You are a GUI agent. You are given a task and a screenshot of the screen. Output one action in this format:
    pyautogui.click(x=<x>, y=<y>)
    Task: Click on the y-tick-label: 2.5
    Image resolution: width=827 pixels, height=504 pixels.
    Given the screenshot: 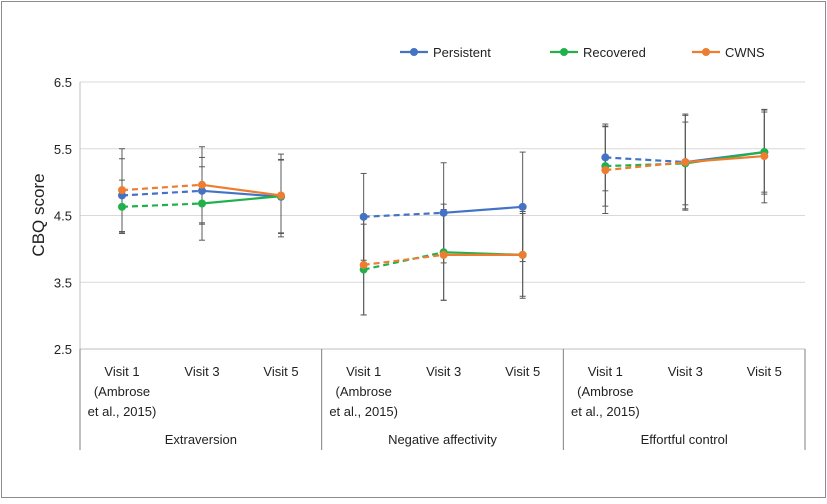 What is the action you would take?
    pyautogui.click(x=63, y=349)
    